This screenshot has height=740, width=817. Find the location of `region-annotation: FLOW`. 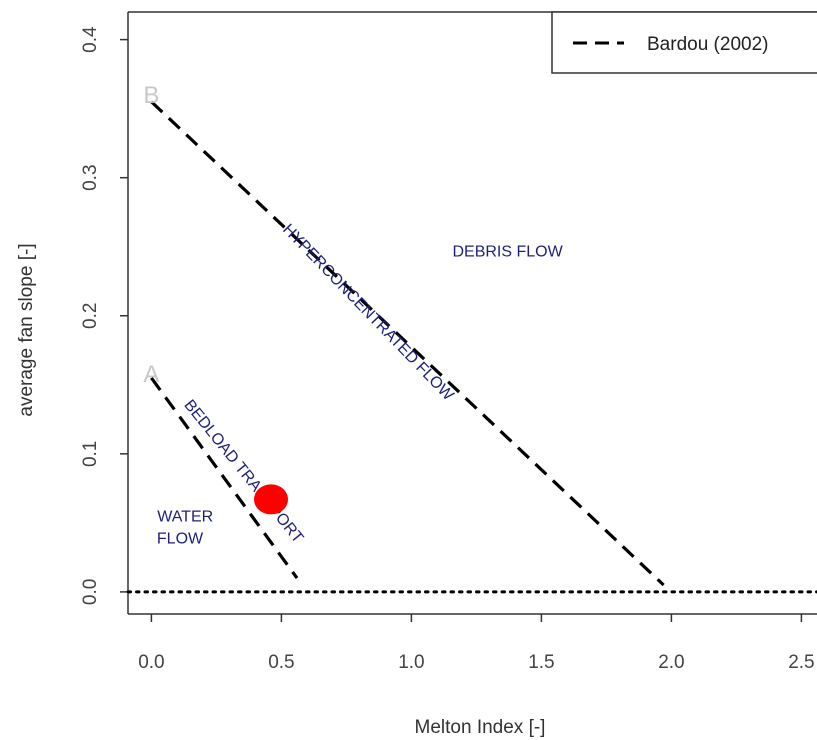

region-annotation: FLOW is located at coordinates (180, 539).